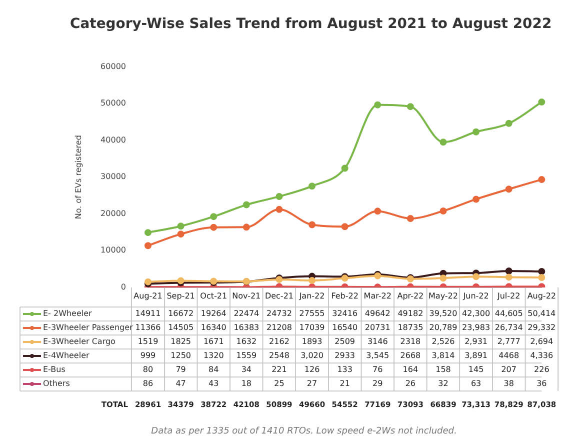 The width and height of the screenshot is (568, 445). What do you see at coordinates (213, 383) in the screenshot?
I see `data-label: 43` at bounding box center [213, 383].